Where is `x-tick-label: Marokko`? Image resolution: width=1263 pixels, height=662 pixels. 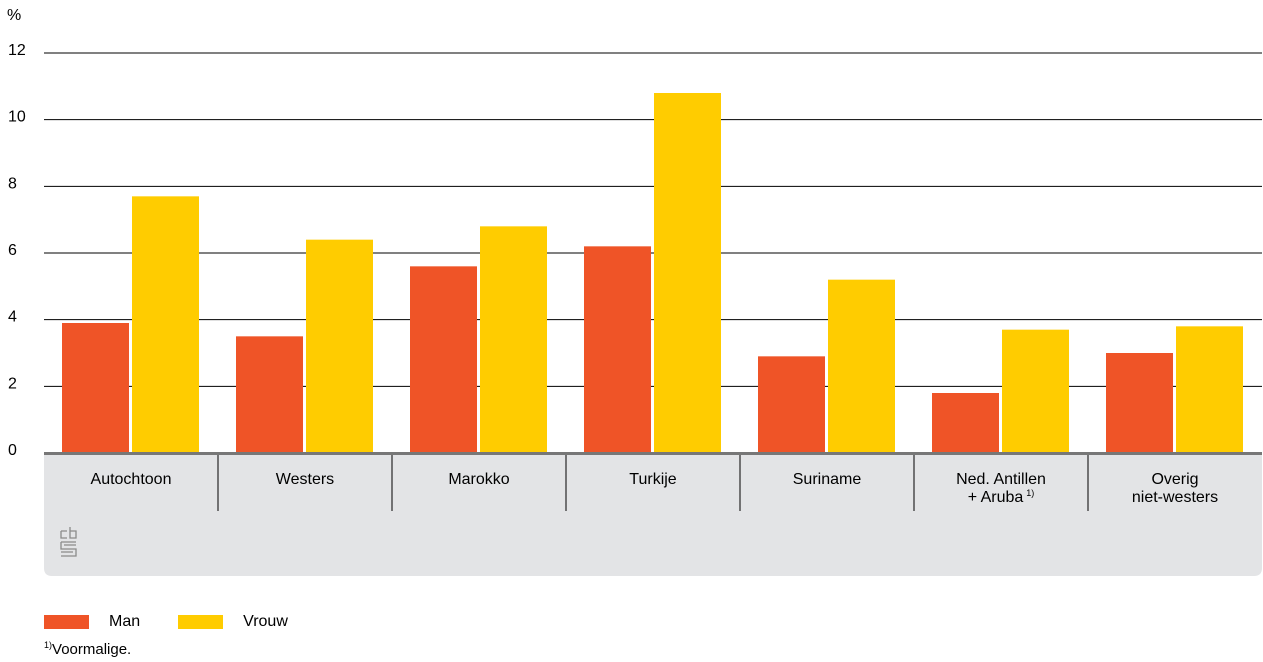
x-tick-label: Marokko is located at coordinates (478, 479).